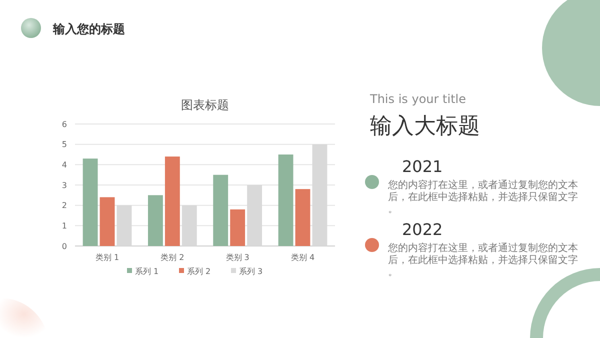 Image resolution: width=600 pixels, height=338 pixels. What do you see at coordinates (238, 257) in the screenshot?
I see `x-tick-label: 类别 3` at bounding box center [238, 257].